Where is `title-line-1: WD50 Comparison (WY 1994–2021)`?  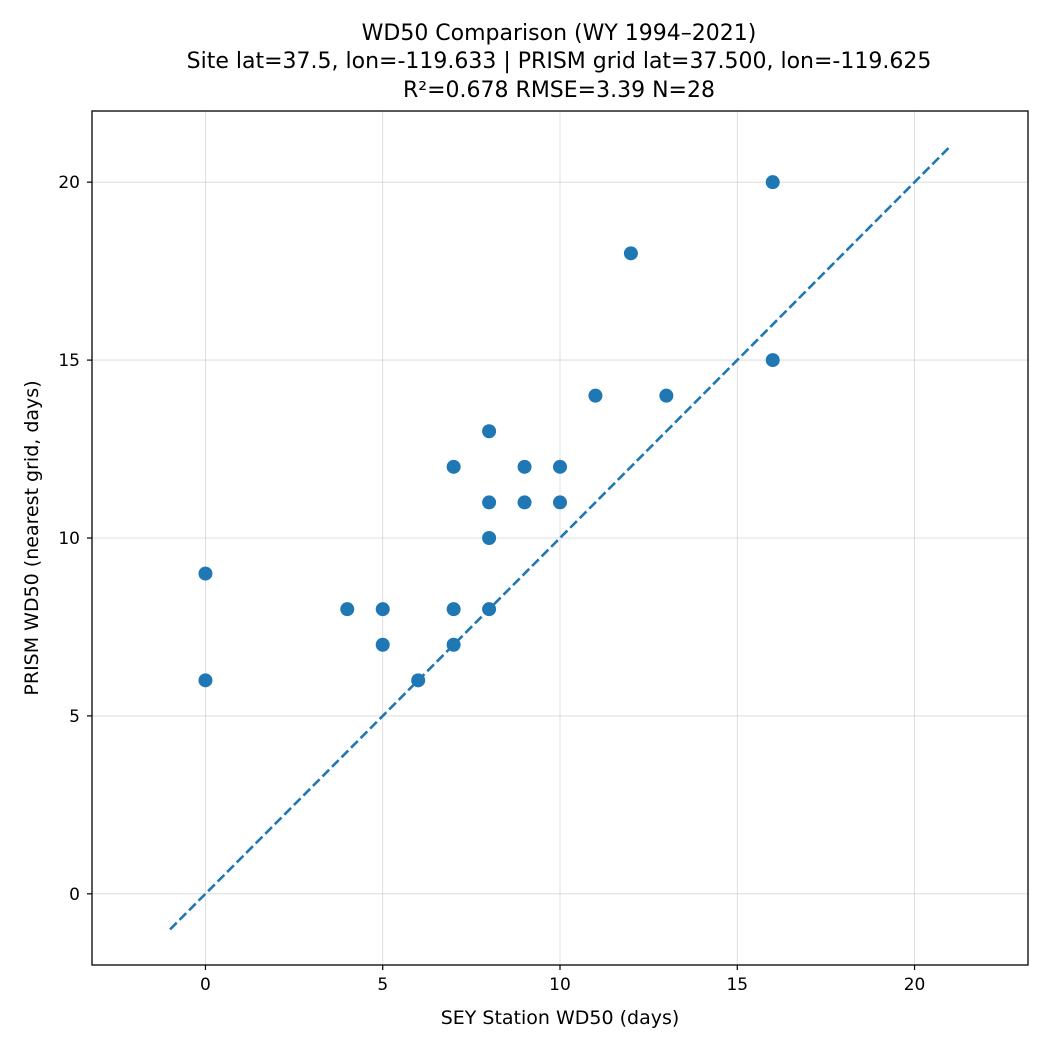 title-line-1: WD50 Comparison (WY 1994–2021) is located at coordinates (559, 33).